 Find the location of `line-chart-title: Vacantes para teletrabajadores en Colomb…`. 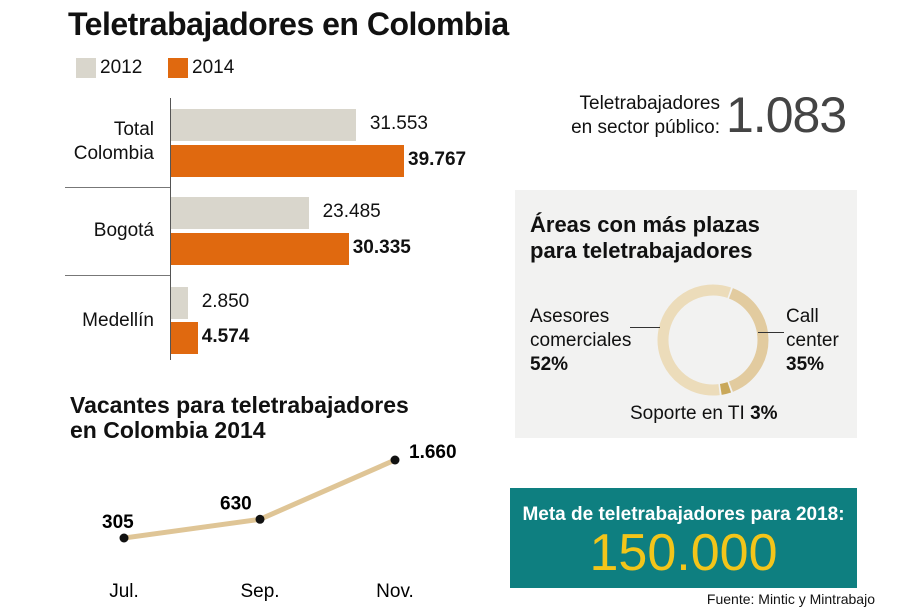

line-chart-title: Vacantes para teletrabajadores en Colomb… is located at coordinates (239, 417).